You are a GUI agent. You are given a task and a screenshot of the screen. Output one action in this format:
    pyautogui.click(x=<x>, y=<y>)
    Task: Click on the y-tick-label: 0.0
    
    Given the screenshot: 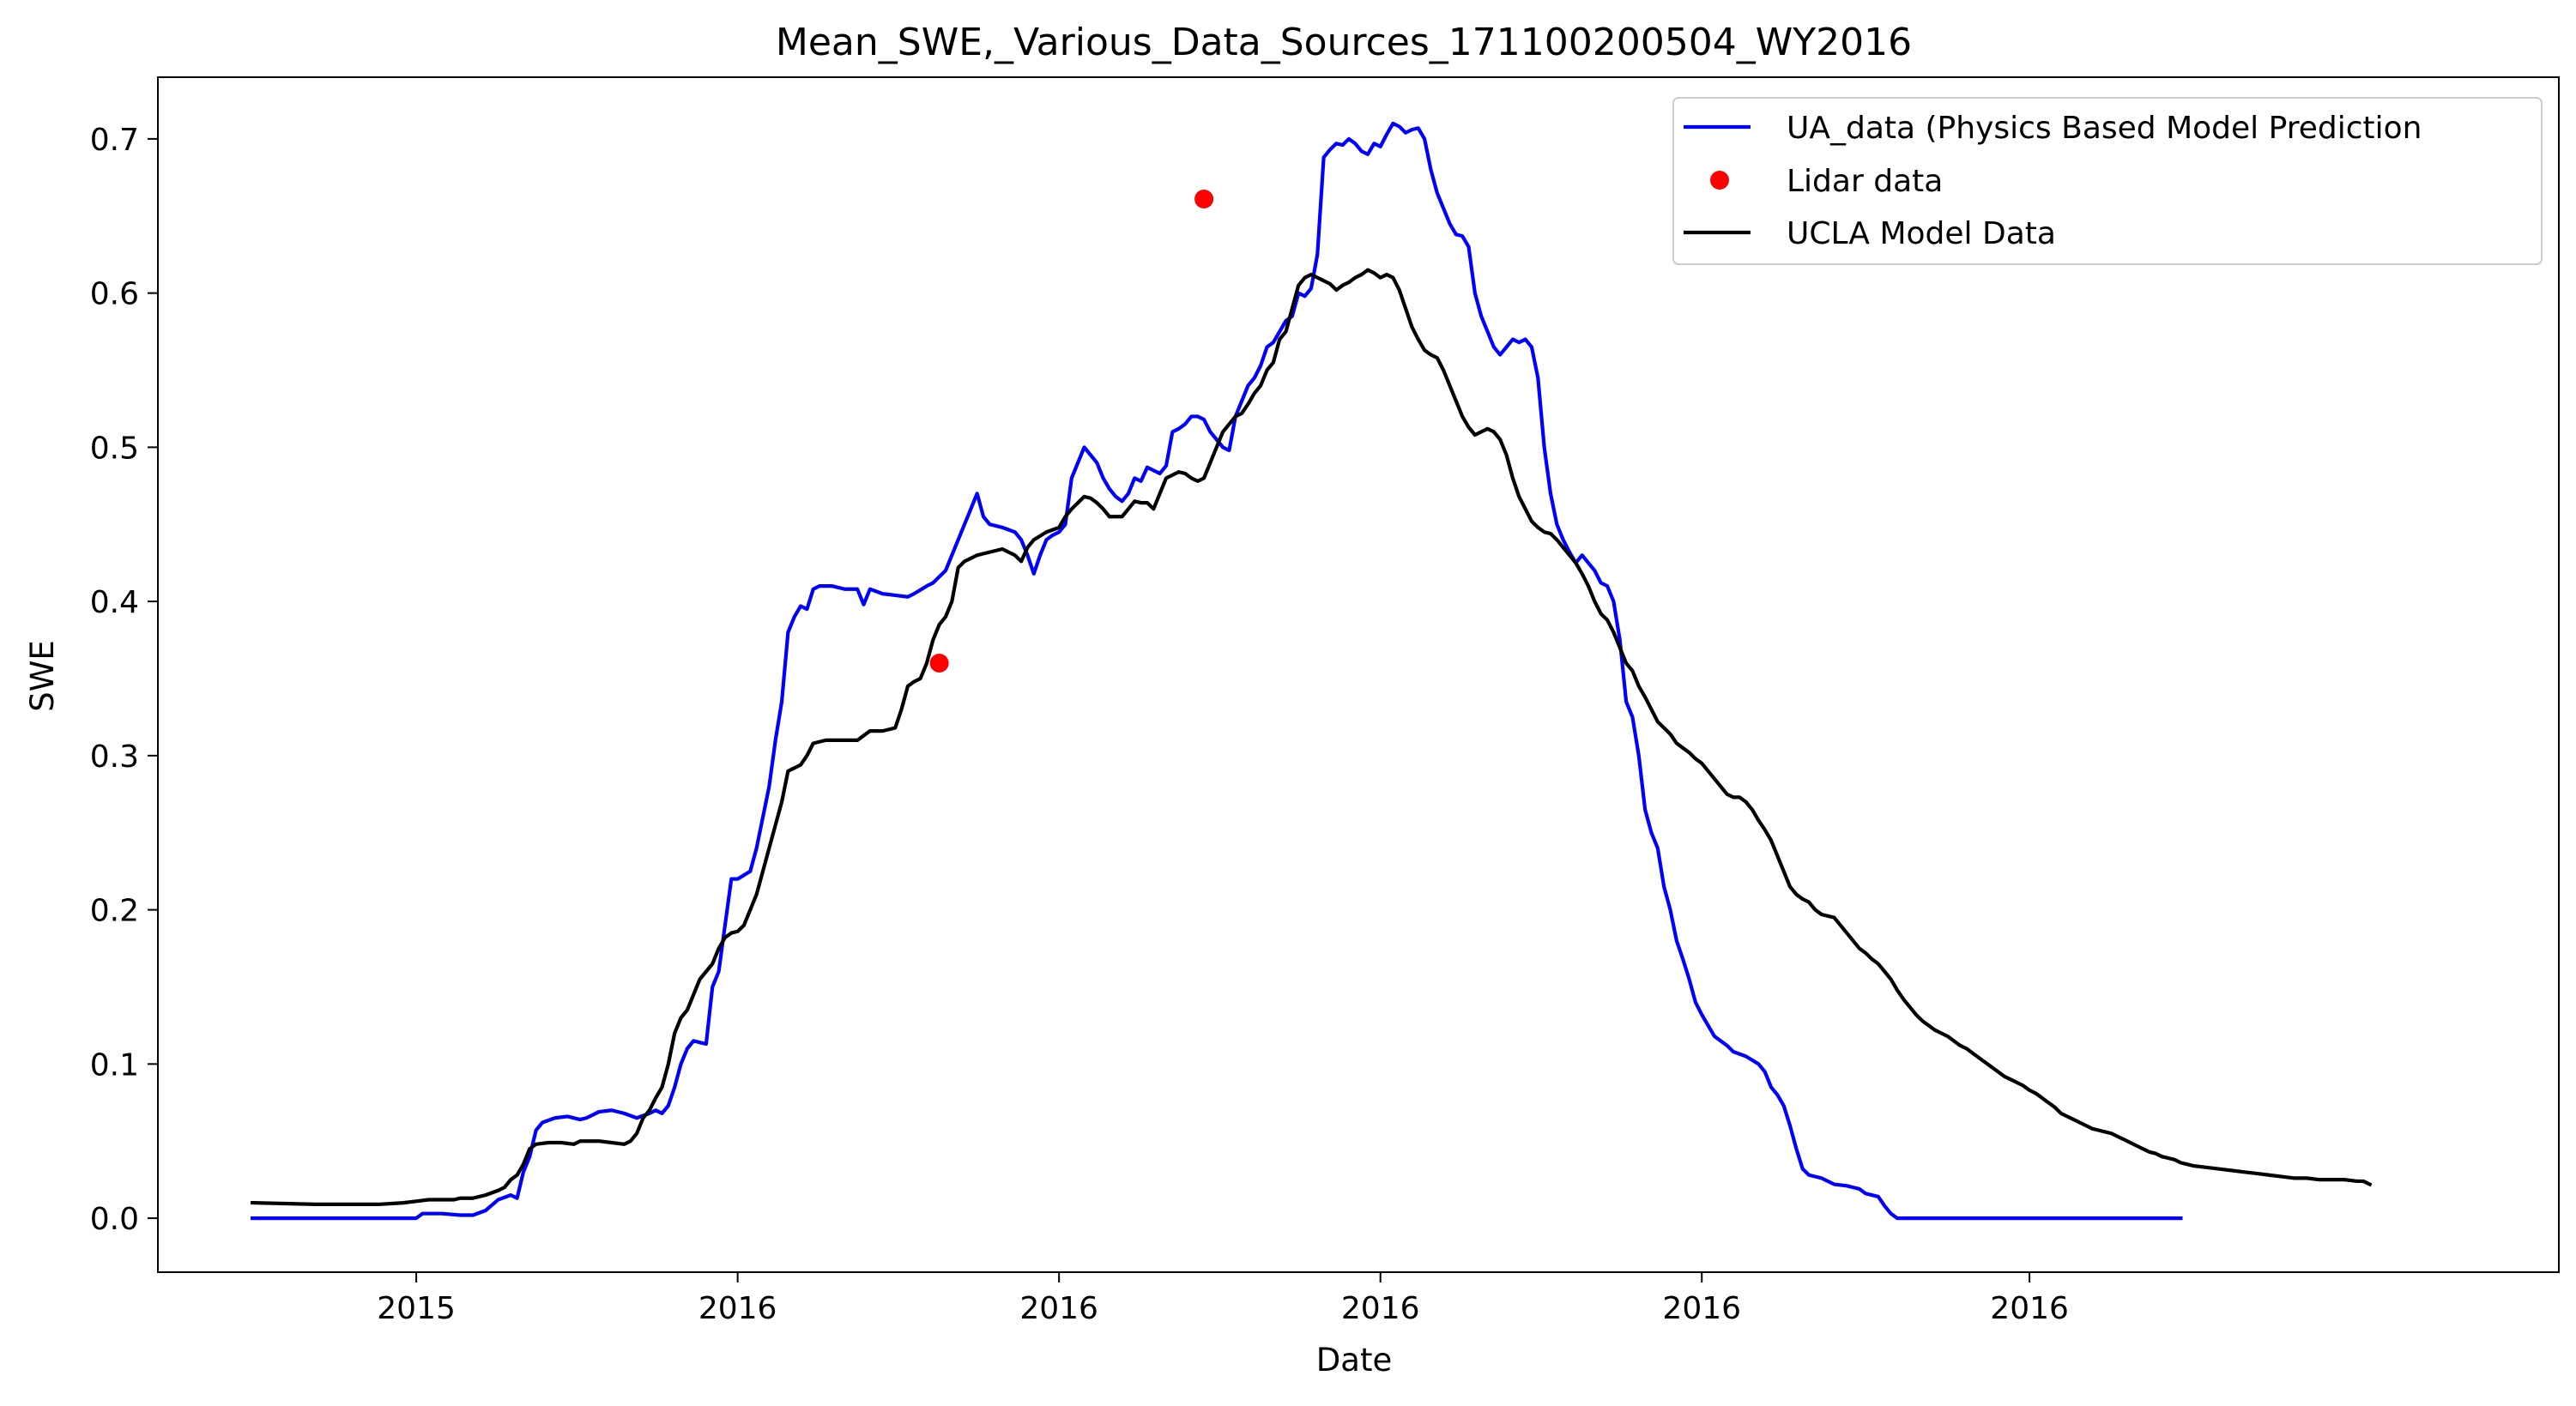 What is the action you would take?
    pyautogui.click(x=115, y=1220)
    